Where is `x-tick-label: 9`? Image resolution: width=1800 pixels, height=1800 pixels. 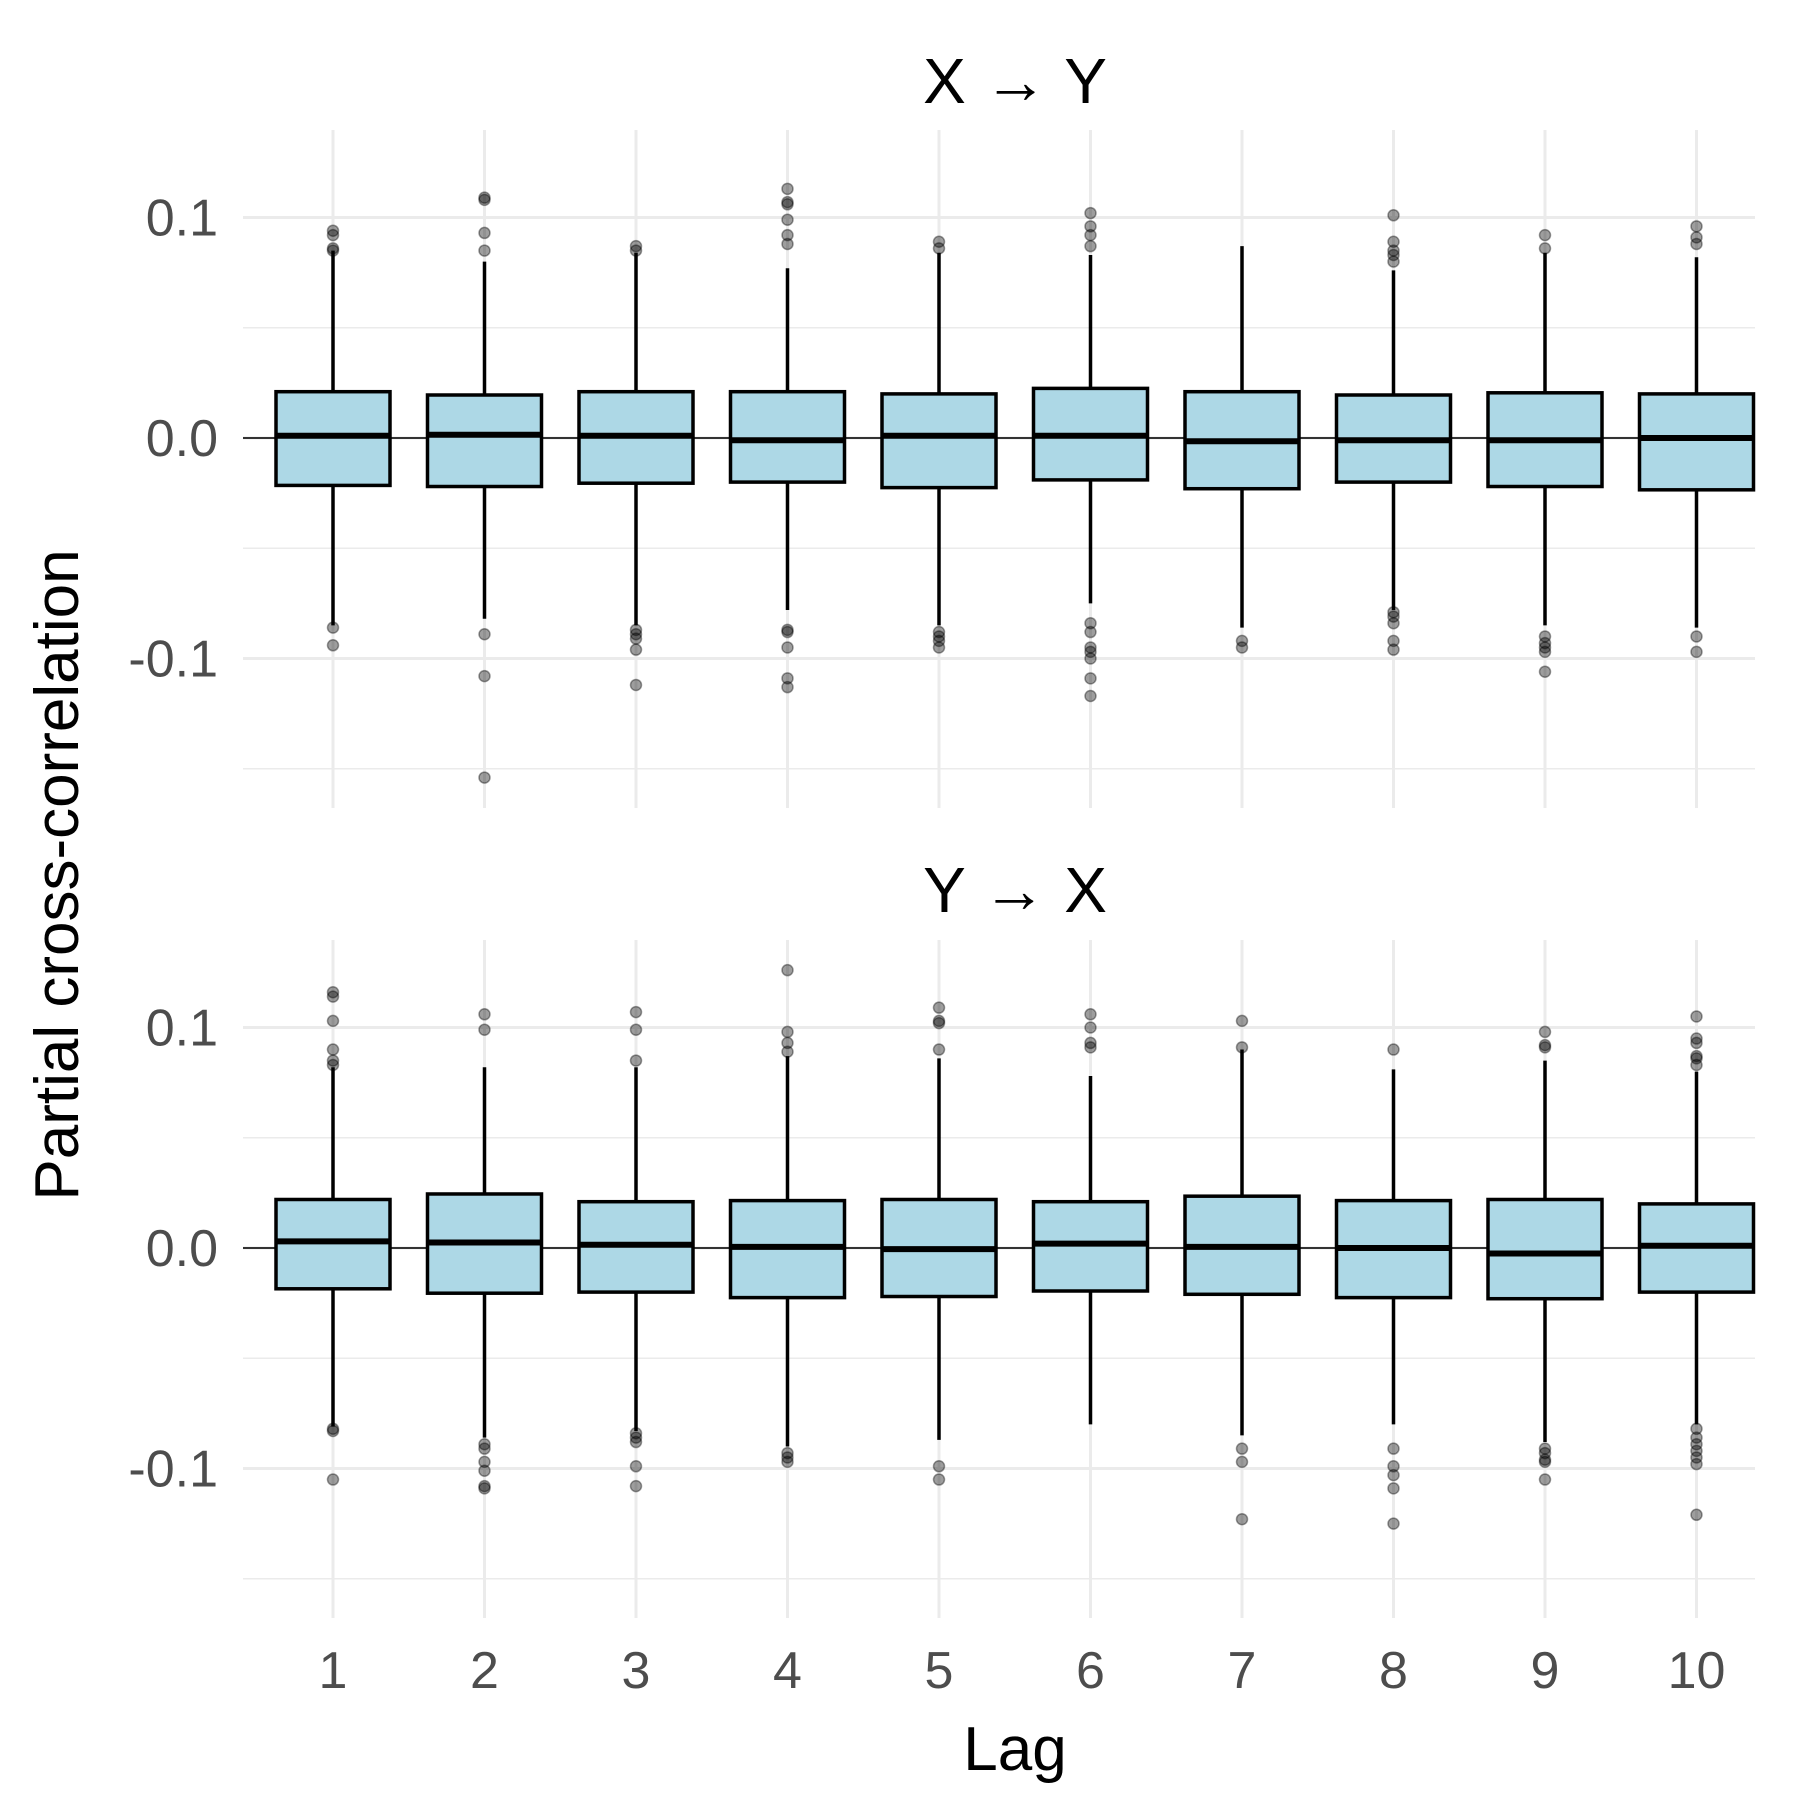 x-tick-label: 9 is located at coordinates (1545, 1671).